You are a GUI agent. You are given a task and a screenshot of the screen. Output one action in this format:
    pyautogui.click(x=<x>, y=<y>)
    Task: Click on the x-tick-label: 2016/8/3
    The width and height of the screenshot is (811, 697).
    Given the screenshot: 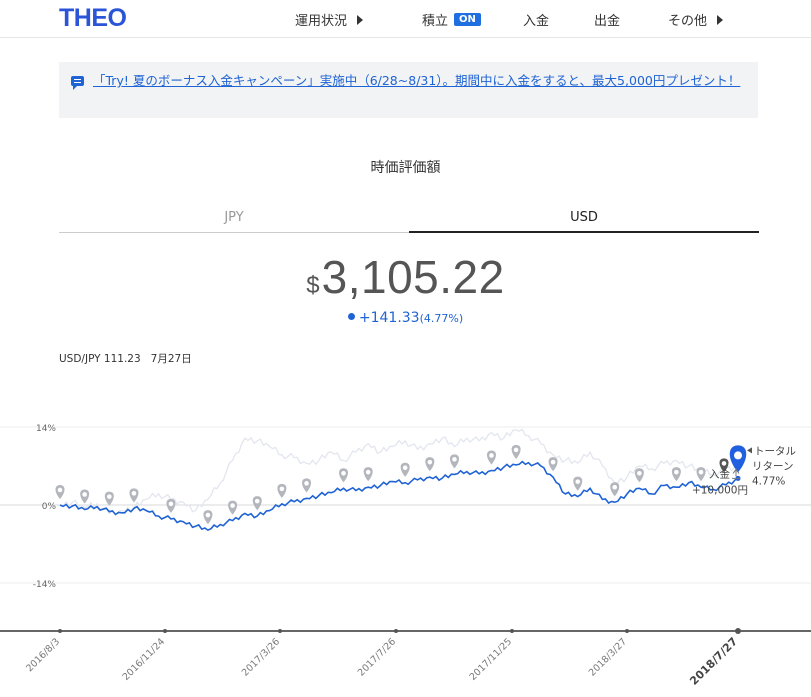 What is the action you would take?
    pyautogui.click(x=43, y=655)
    